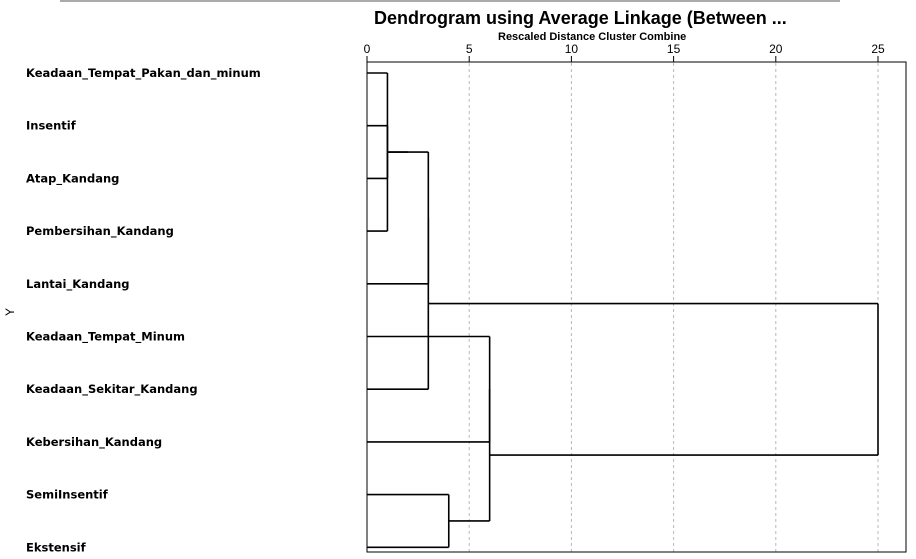 The height and width of the screenshot is (559, 916). What do you see at coordinates (94, 442) in the screenshot?
I see `leaf-label: Kebersihan_Kandang` at bounding box center [94, 442].